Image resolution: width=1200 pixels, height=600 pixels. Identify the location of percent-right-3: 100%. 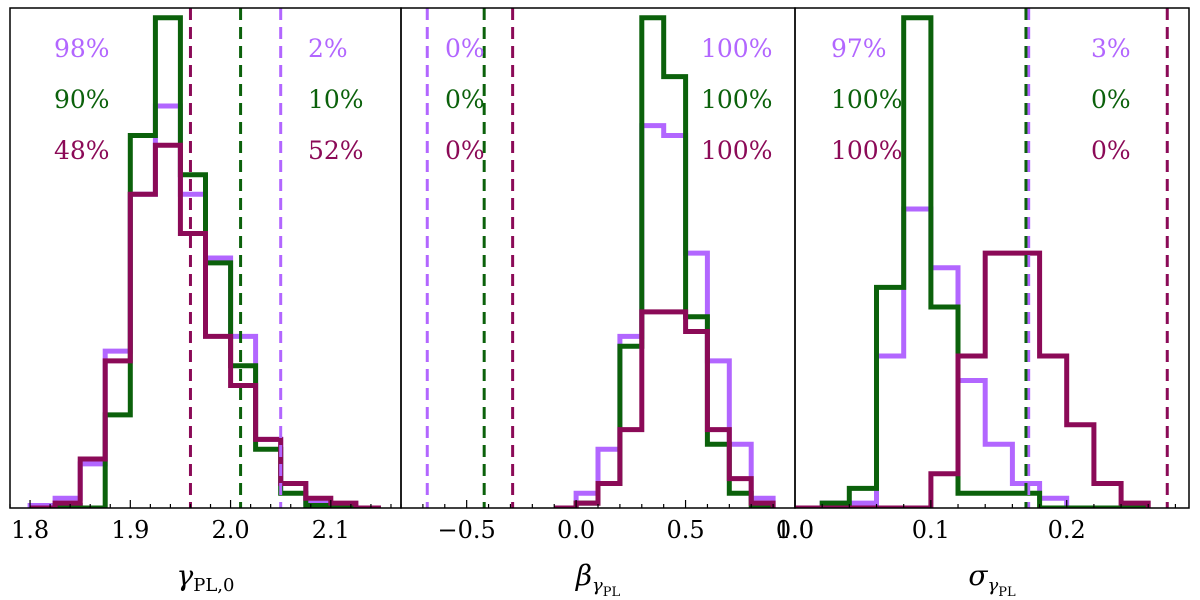
(736, 150).